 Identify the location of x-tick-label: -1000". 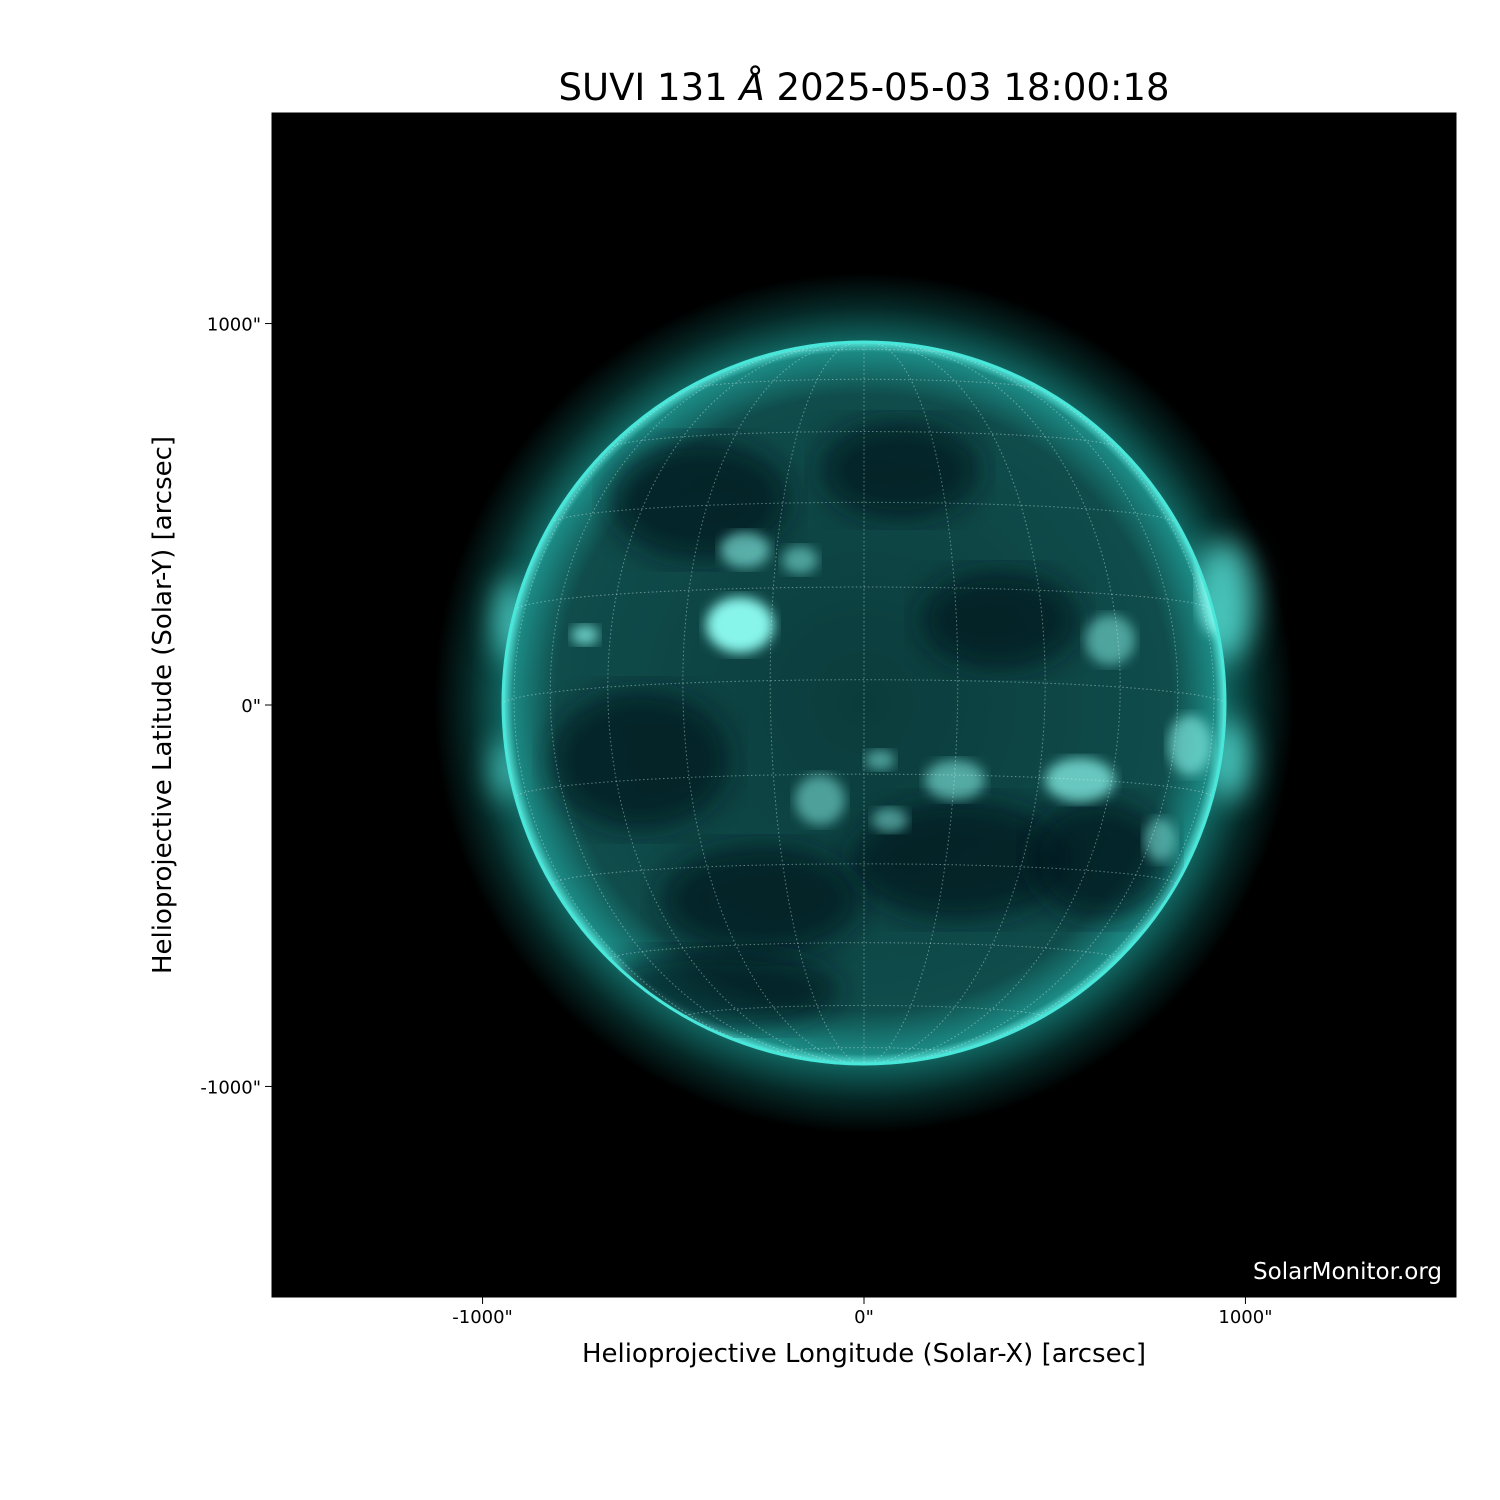
(482, 1317).